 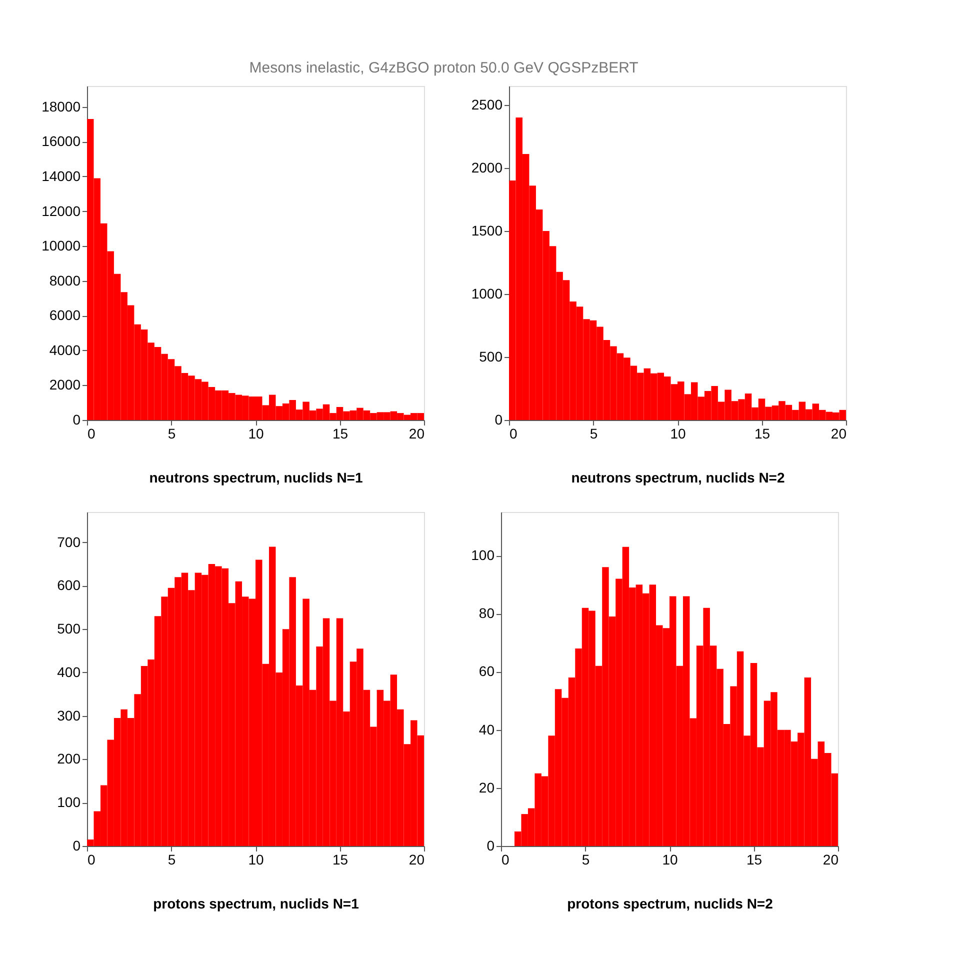 What do you see at coordinates (61, 106) in the screenshot?
I see `y-tick-label: 18000` at bounding box center [61, 106].